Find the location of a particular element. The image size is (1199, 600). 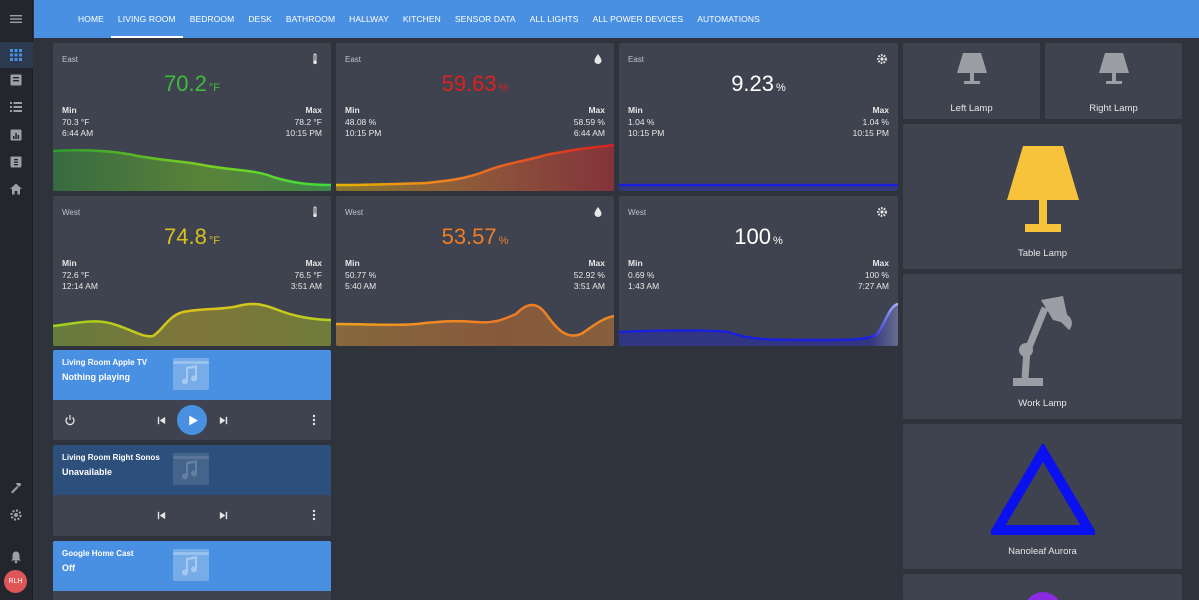

sensor-value: 100% is located at coordinates (758, 236).